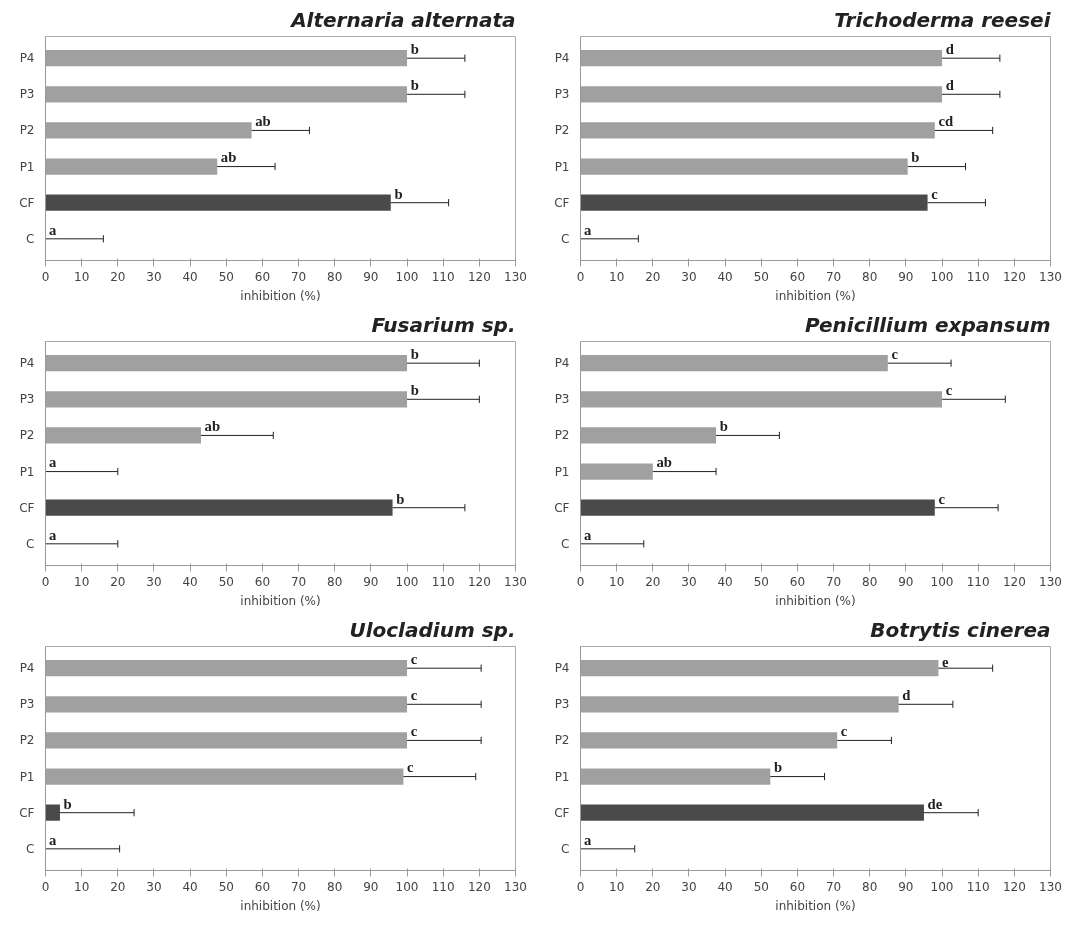 Image resolution: width=1081 pixels, height=948 pixels. Describe the element at coordinates (407, 276) in the screenshot. I see `x-tick-label: 100` at that location.